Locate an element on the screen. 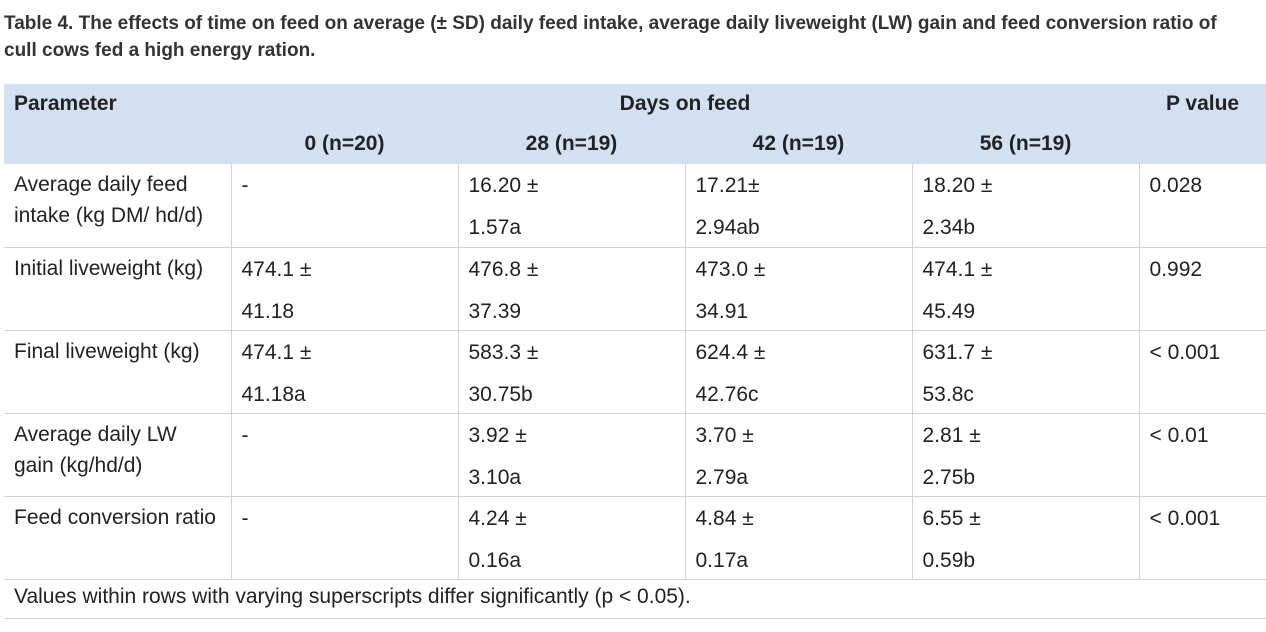 This screenshot has height=632, width=1266. cell-value-mean: 4.84 ± is located at coordinates (724, 518).